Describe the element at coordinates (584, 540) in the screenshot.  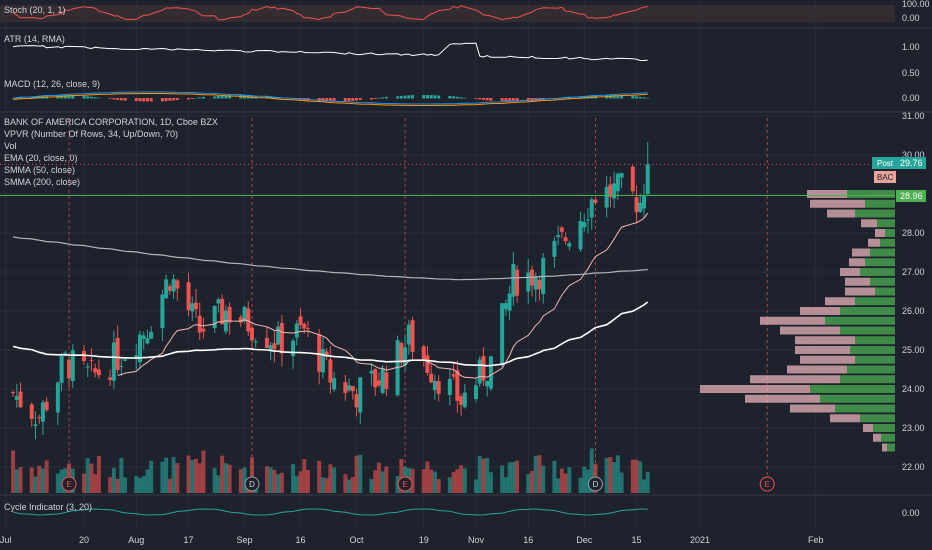
I see `time-tick-label: Dec` at that location.